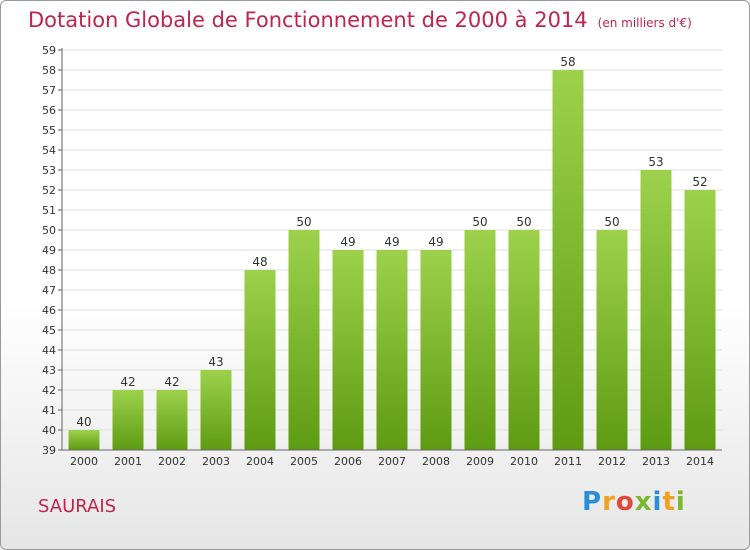 The width and height of the screenshot is (750, 550). What do you see at coordinates (84, 461) in the screenshot?
I see `x-tick-label: 2000` at bounding box center [84, 461].